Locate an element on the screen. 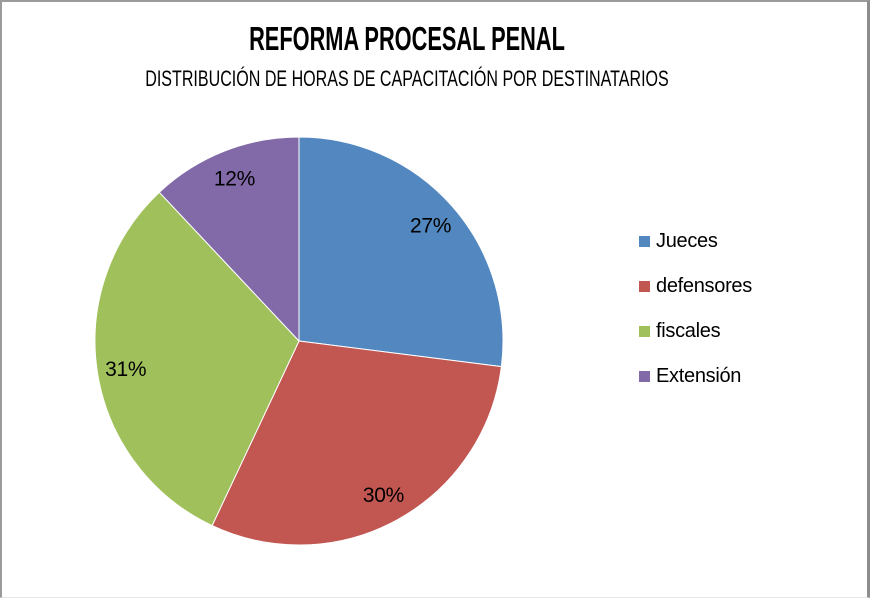 Image resolution: width=870 pixels, height=598 pixels. legend-item-jueces: Jueces is located at coordinates (695, 241).